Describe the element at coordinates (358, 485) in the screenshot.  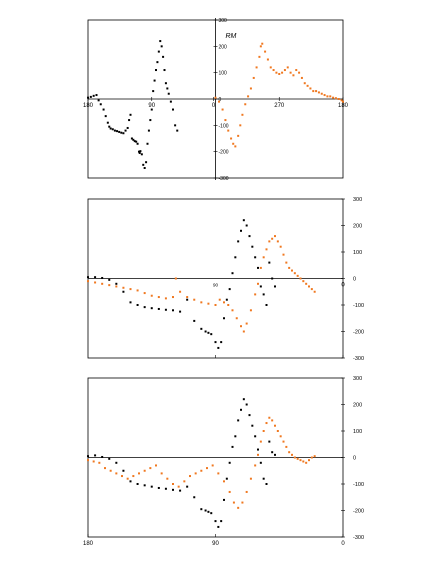
I see `y-tick-label: -100` at that location.